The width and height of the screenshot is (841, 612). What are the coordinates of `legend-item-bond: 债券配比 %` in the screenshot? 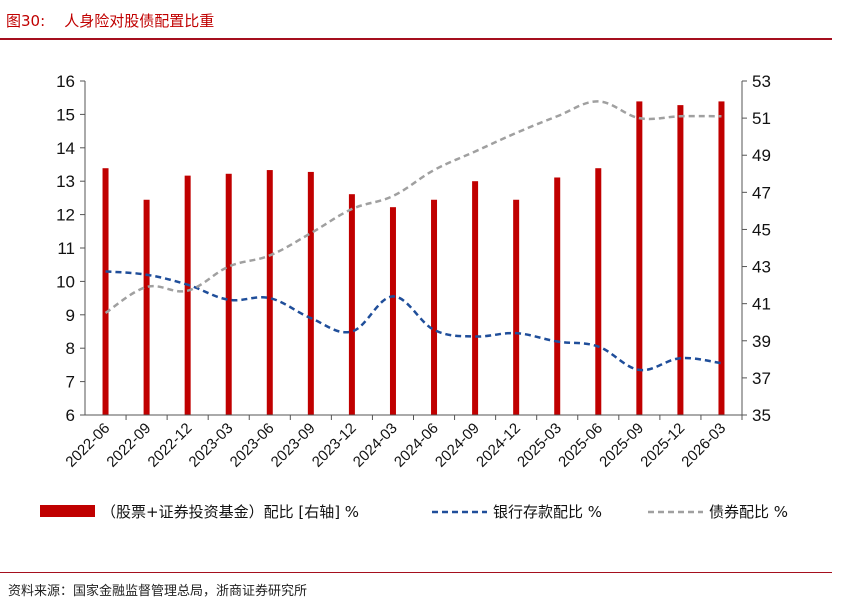 It's located at (718, 512).